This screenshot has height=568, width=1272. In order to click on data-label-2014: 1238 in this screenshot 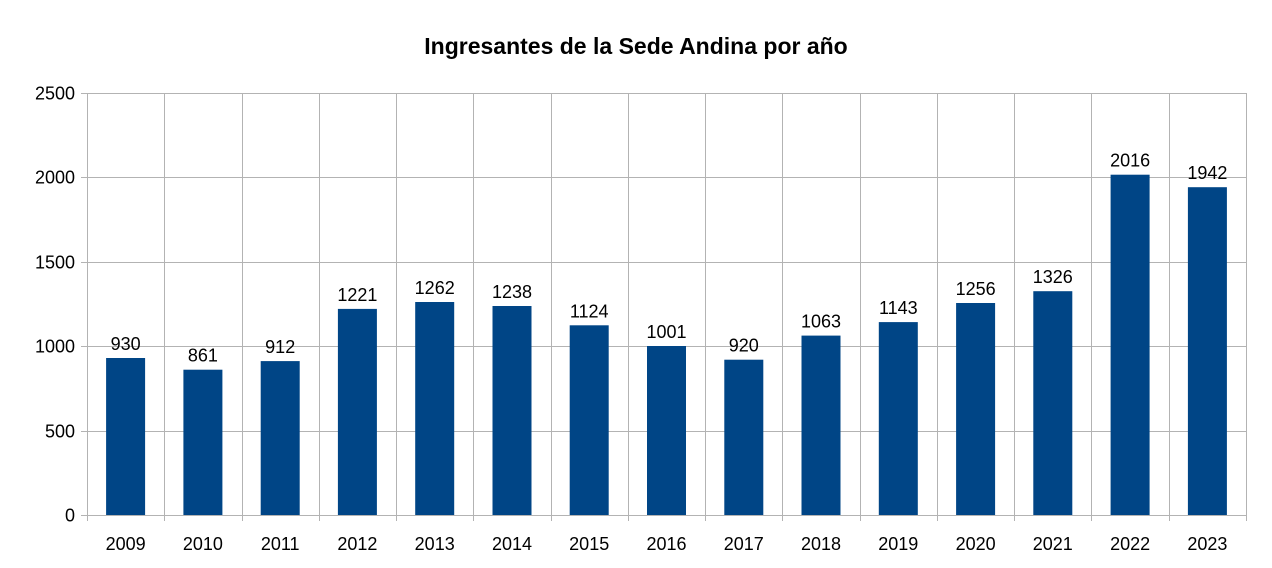, I will do `click(512, 292)`.